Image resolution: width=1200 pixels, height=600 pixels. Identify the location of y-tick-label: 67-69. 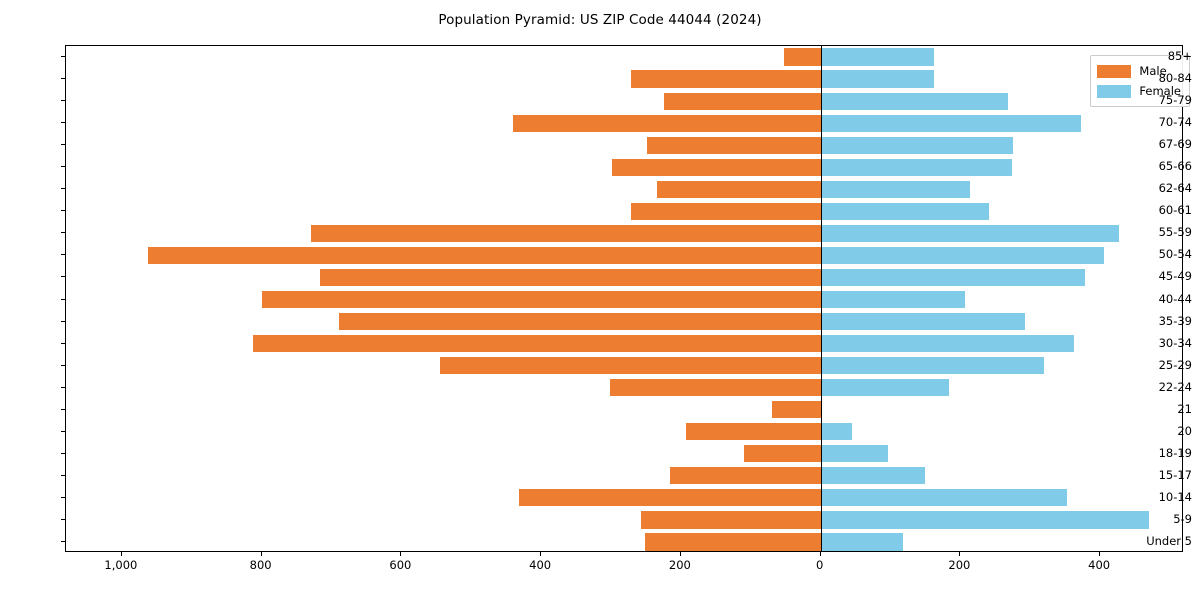
(1175, 144).